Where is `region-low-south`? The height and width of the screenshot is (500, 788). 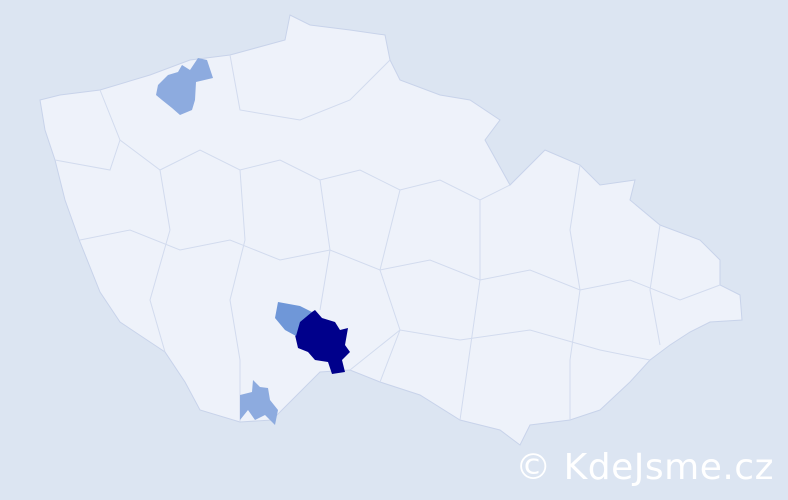 region-low-south is located at coordinates (259, 402).